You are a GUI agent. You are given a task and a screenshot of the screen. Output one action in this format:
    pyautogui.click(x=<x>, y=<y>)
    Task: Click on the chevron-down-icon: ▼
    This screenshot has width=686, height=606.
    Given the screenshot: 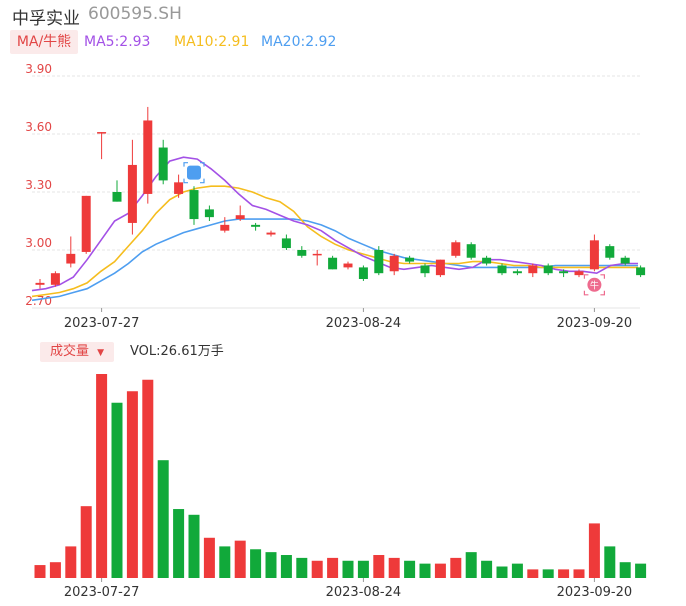 What is the action you would take?
    pyautogui.click(x=101, y=353)
    